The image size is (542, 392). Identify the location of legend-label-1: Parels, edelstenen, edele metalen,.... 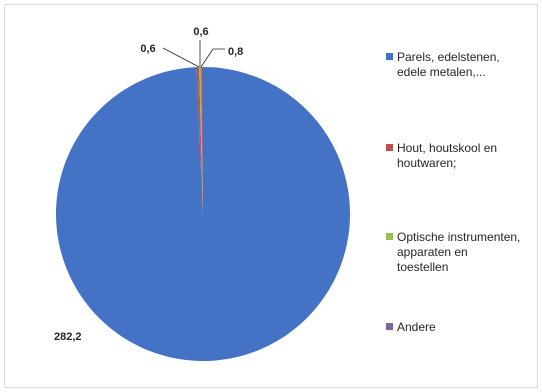
(448, 64).